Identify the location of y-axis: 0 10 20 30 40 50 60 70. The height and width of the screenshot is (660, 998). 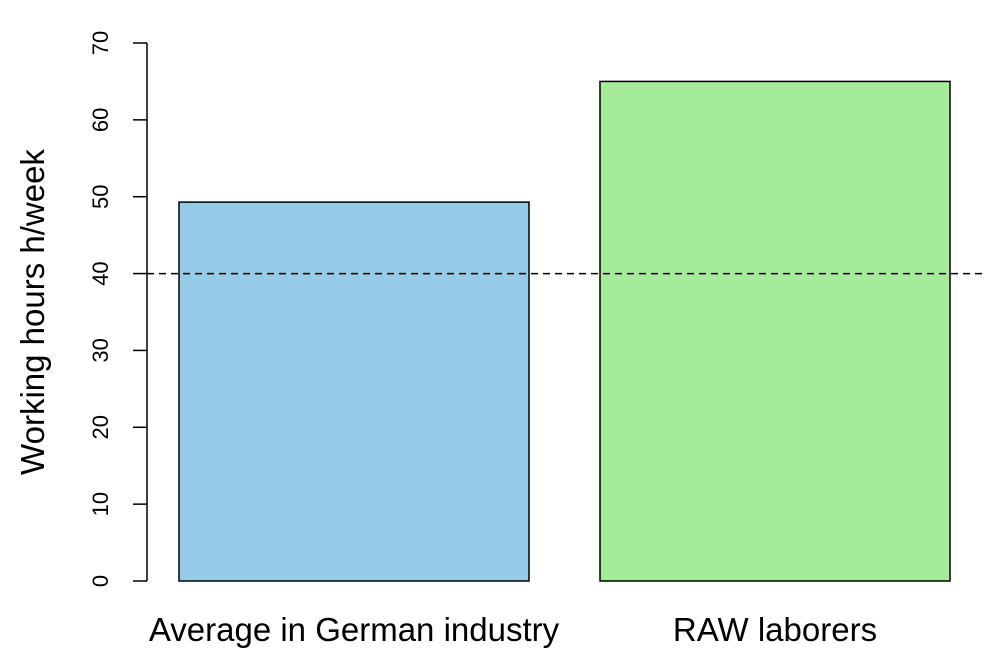
(118, 309).